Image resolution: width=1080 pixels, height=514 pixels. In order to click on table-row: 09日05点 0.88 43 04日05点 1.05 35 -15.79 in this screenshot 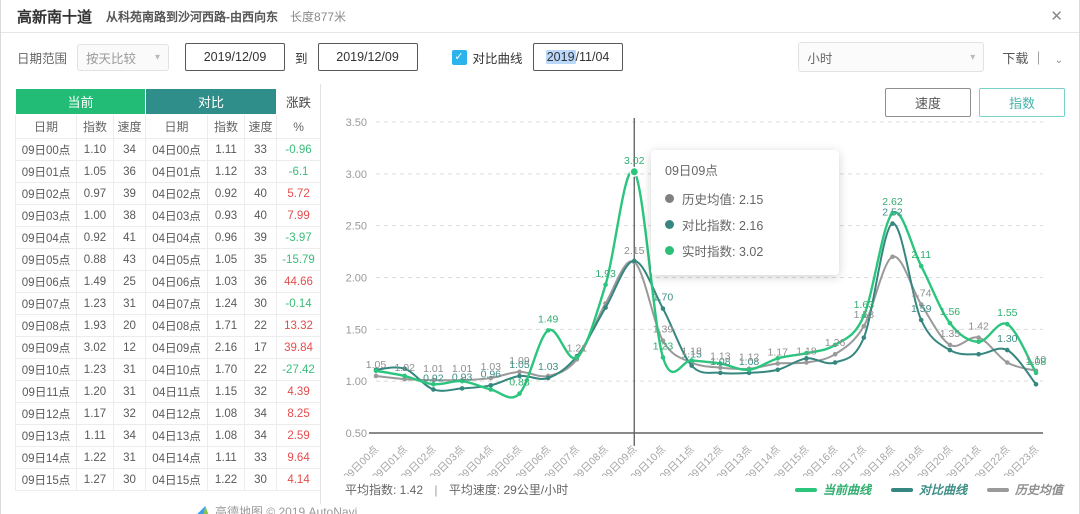, I will do `click(168, 259)`.